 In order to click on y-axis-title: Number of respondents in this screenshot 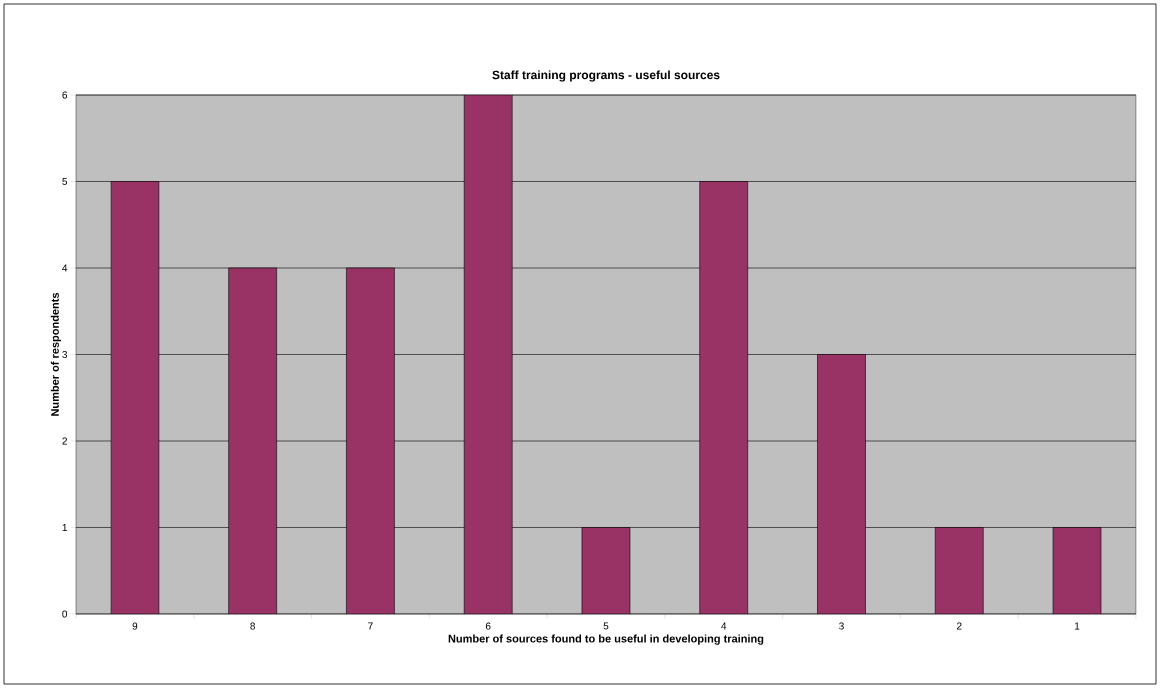, I will do `click(56, 354)`.